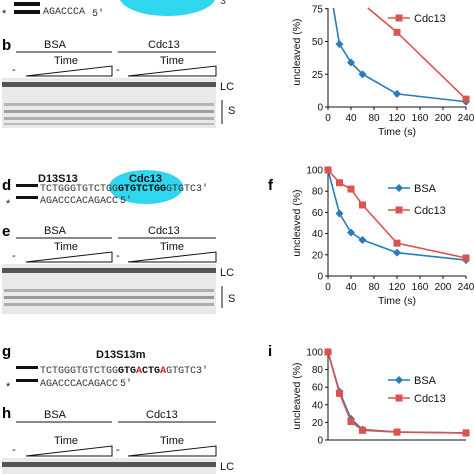 The width and height of the screenshot is (474, 474). I want to click on y-tick-label: 25, so click(318, 75).